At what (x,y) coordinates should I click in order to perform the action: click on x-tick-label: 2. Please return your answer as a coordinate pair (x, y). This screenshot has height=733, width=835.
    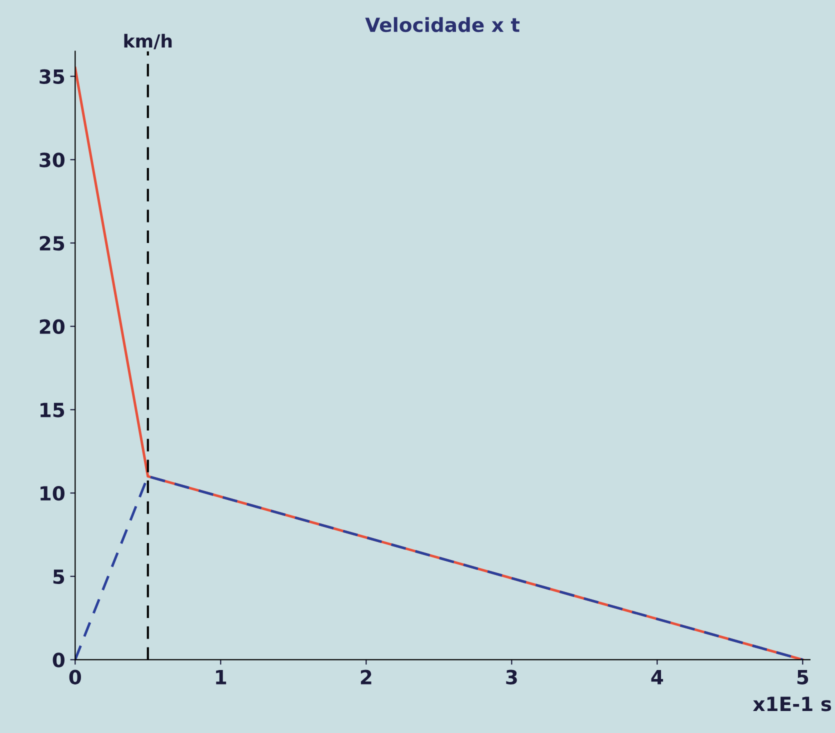
    Looking at the image, I should click on (366, 677).